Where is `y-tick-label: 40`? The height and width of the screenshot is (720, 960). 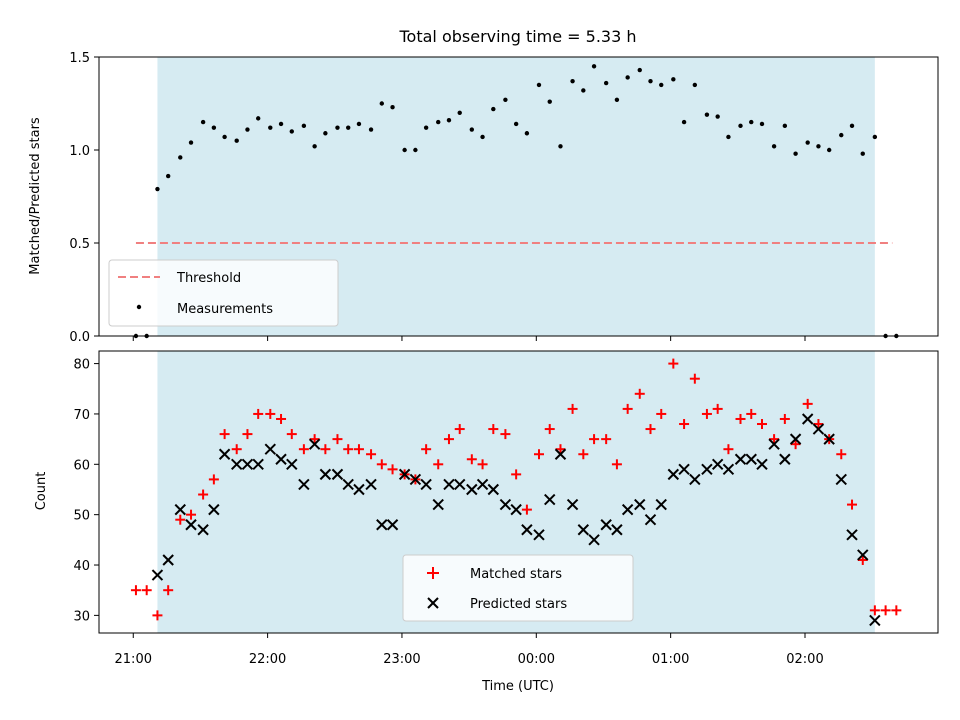 y-tick-label: 40 is located at coordinates (81, 566).